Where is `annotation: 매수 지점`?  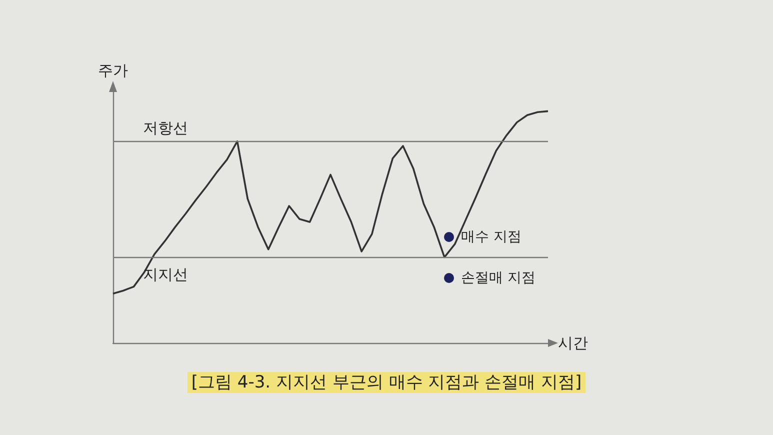 annotation: 매수 지점 is located at coordinates (491, 237).